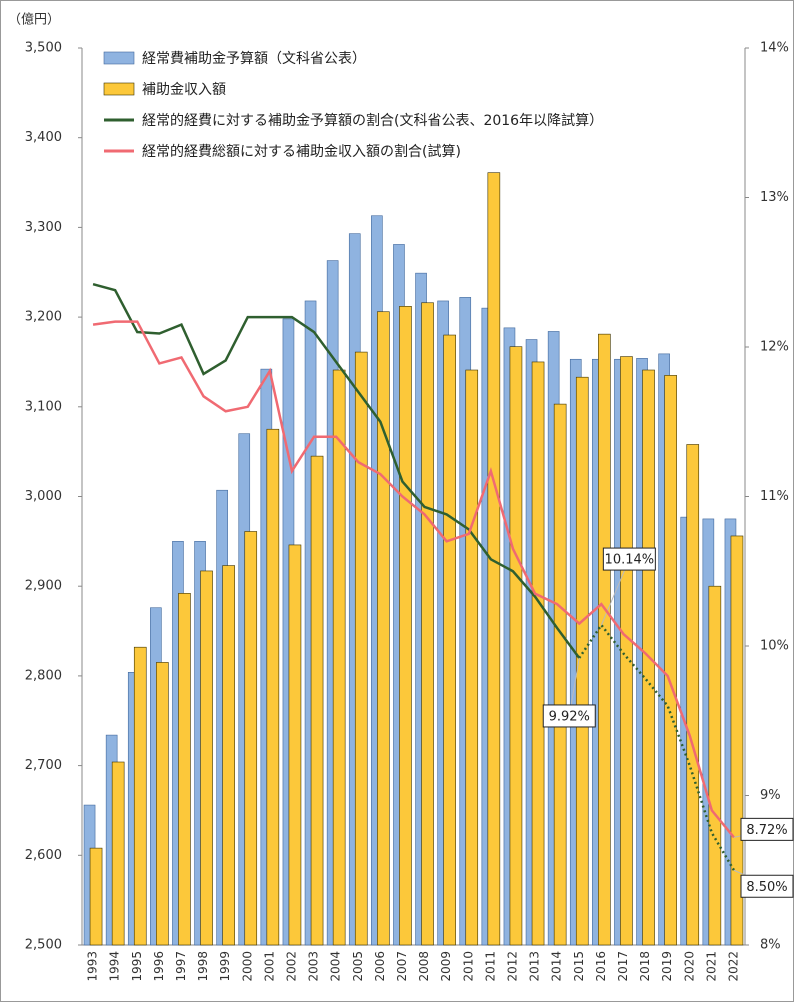 This screenshot has height=1002, width=794. Describe the element at coordinates (557, 966) in the screenshot. I see `x-tick-label: 2014` at that location.